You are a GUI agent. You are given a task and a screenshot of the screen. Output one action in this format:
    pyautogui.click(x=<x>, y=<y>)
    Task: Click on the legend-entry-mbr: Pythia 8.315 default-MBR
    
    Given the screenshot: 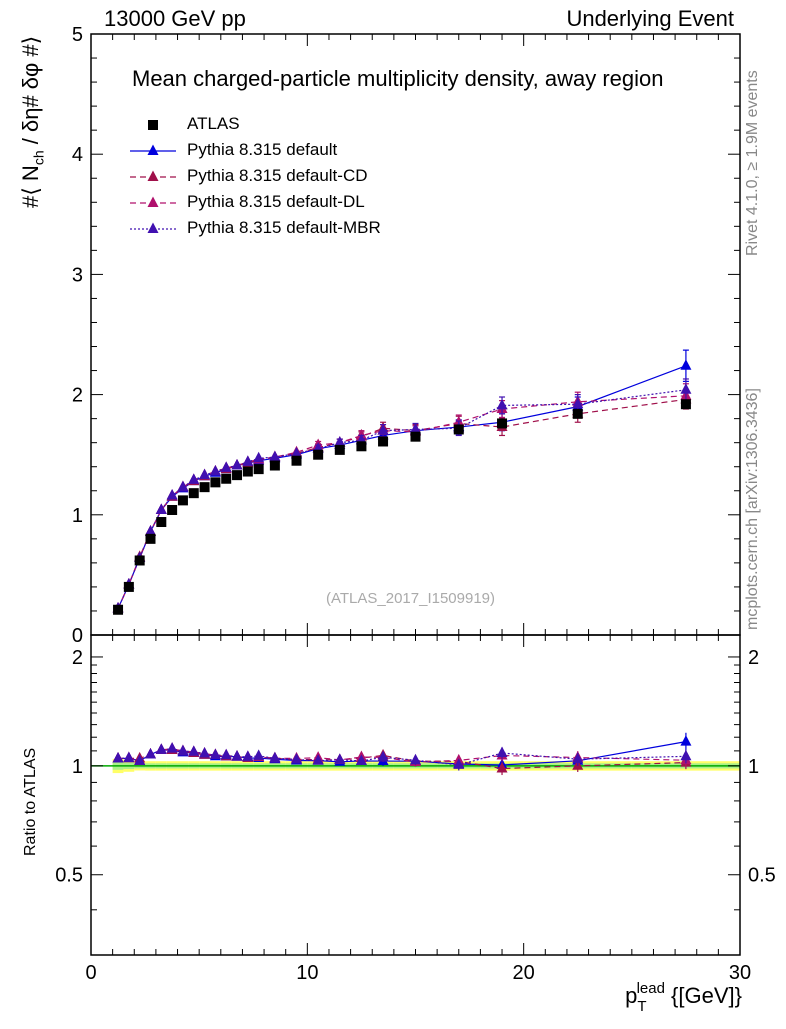 What is the action you would take?
    pyautogui.click(x=295, y=229)
    